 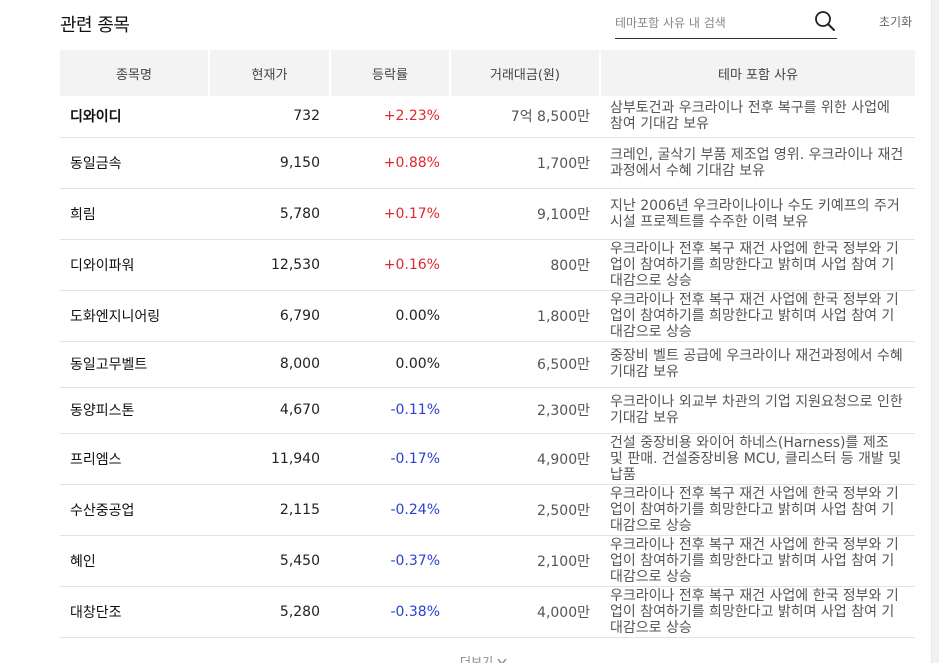 What do you see at coordinates (134, 316) in the screenshot?
I see `stock-name: 도화엔지니어링` at bounding box center [134, 316].